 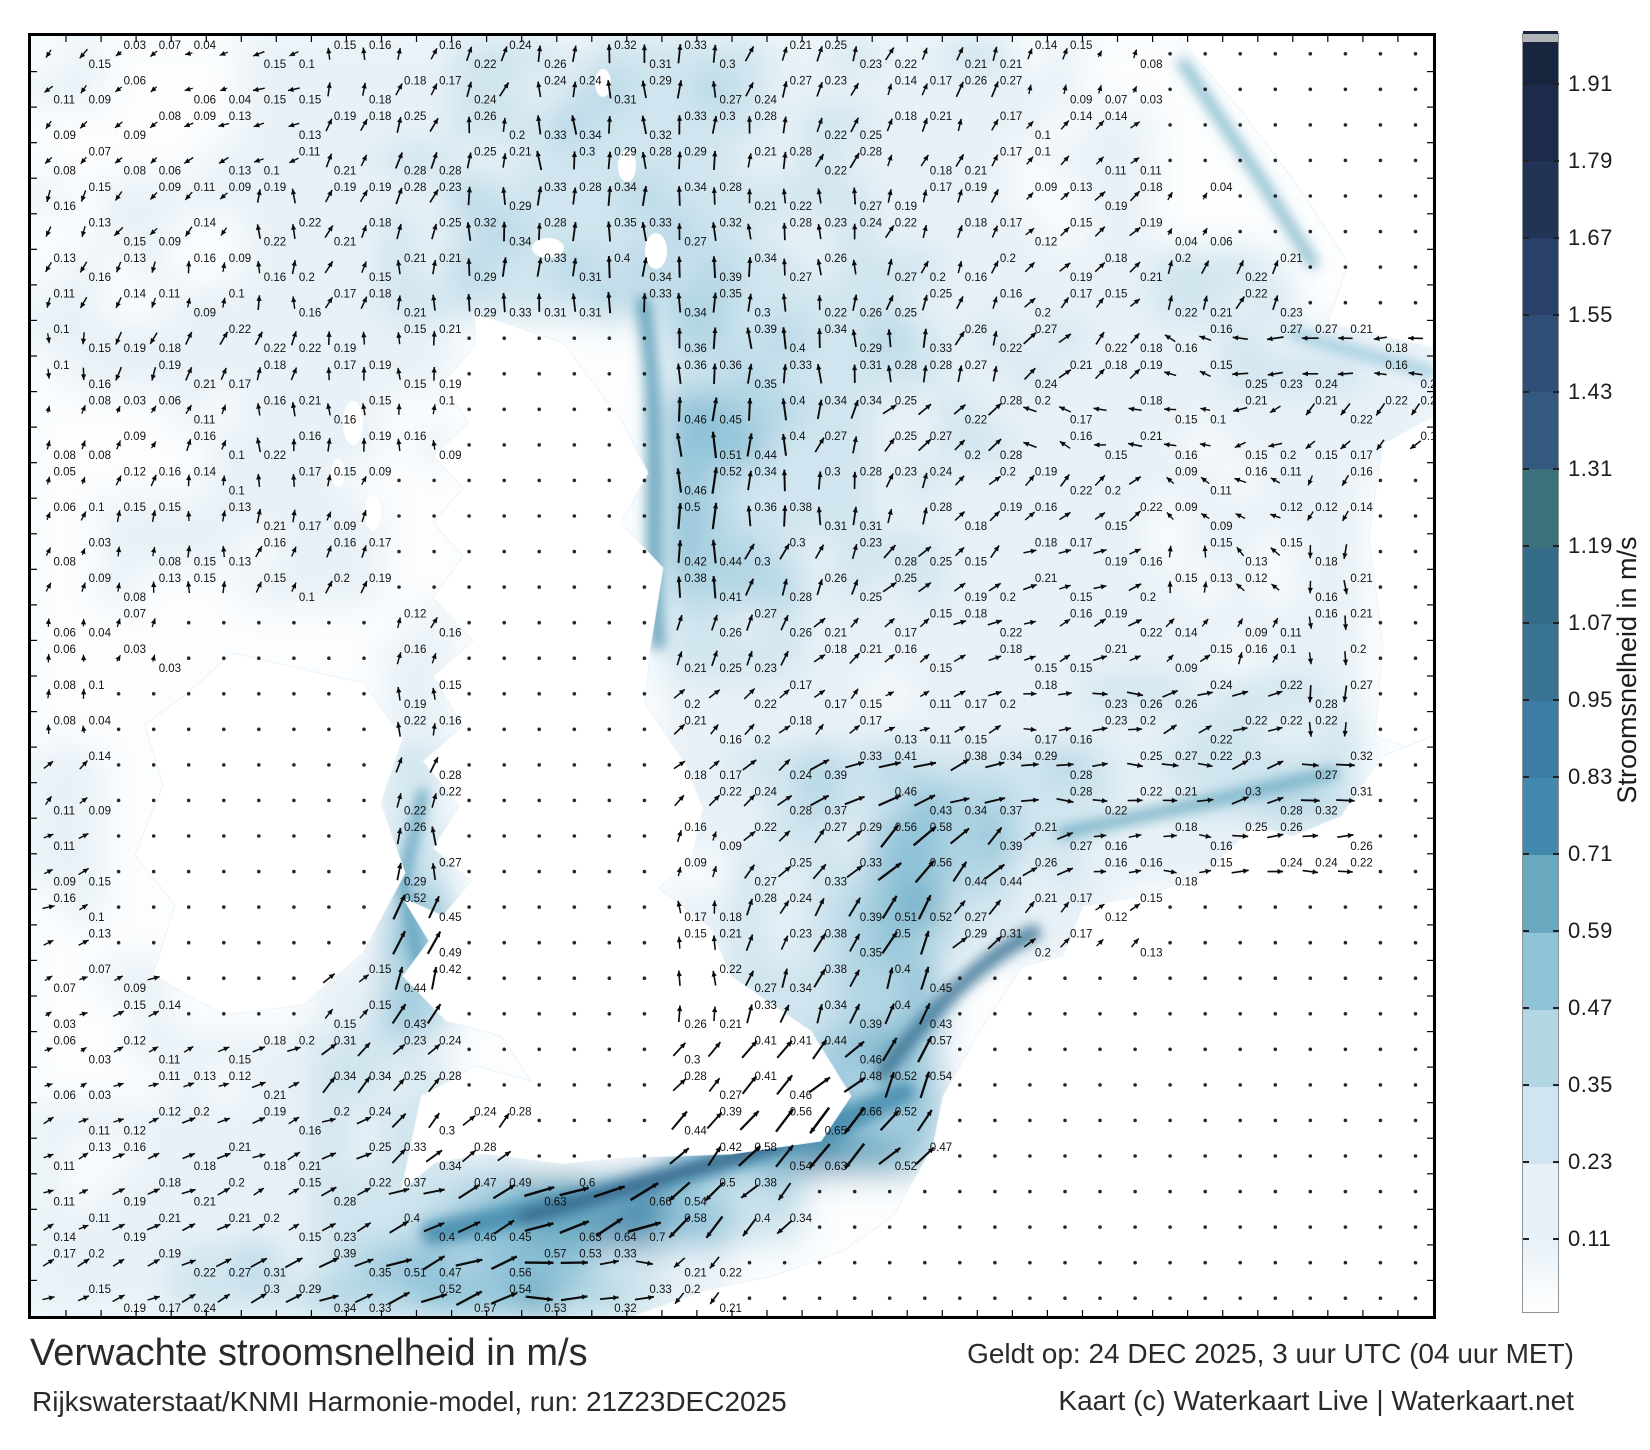 What do you see at coordinates (836, 259) in the screenshot?
I see `speed-label: 0.26` at bounding box center [836, 259].